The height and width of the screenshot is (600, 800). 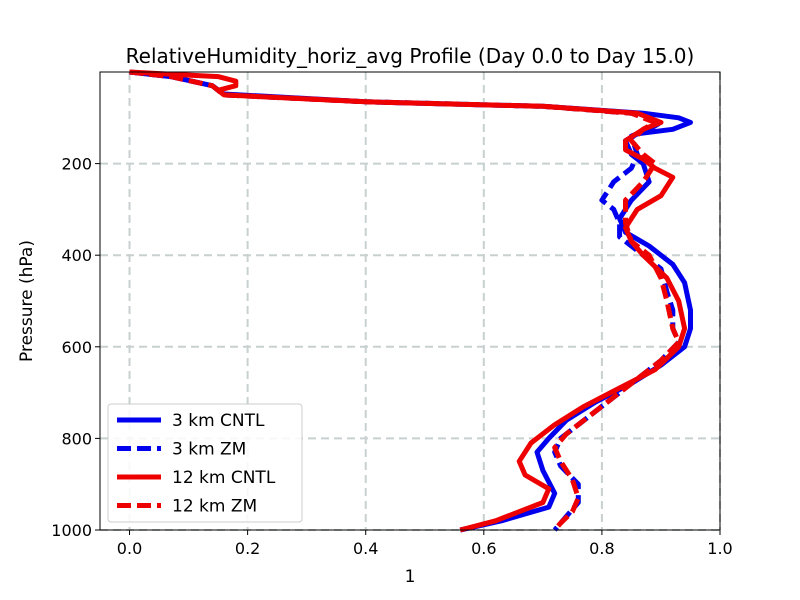 I want to click on legend: 3 km CNTL 3 km ZM 12 km CNTL 12 km ZM, so click(x=205, y=463).